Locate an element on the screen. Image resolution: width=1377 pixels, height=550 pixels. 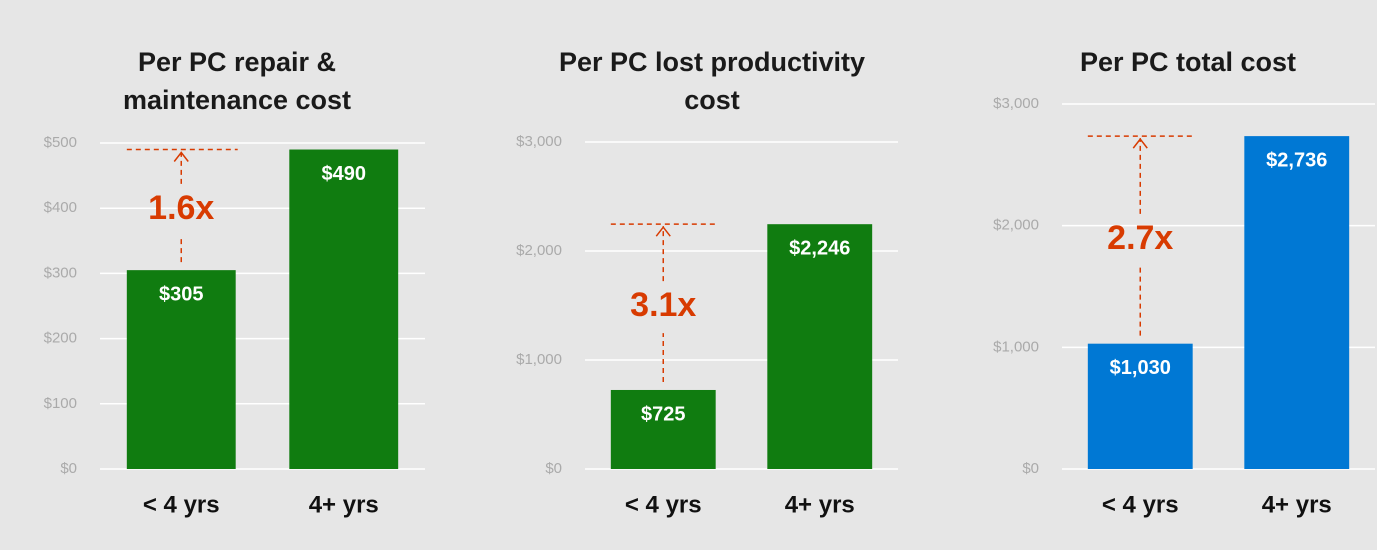
value-label: $2,736 is located at coordinates (1296, 160).